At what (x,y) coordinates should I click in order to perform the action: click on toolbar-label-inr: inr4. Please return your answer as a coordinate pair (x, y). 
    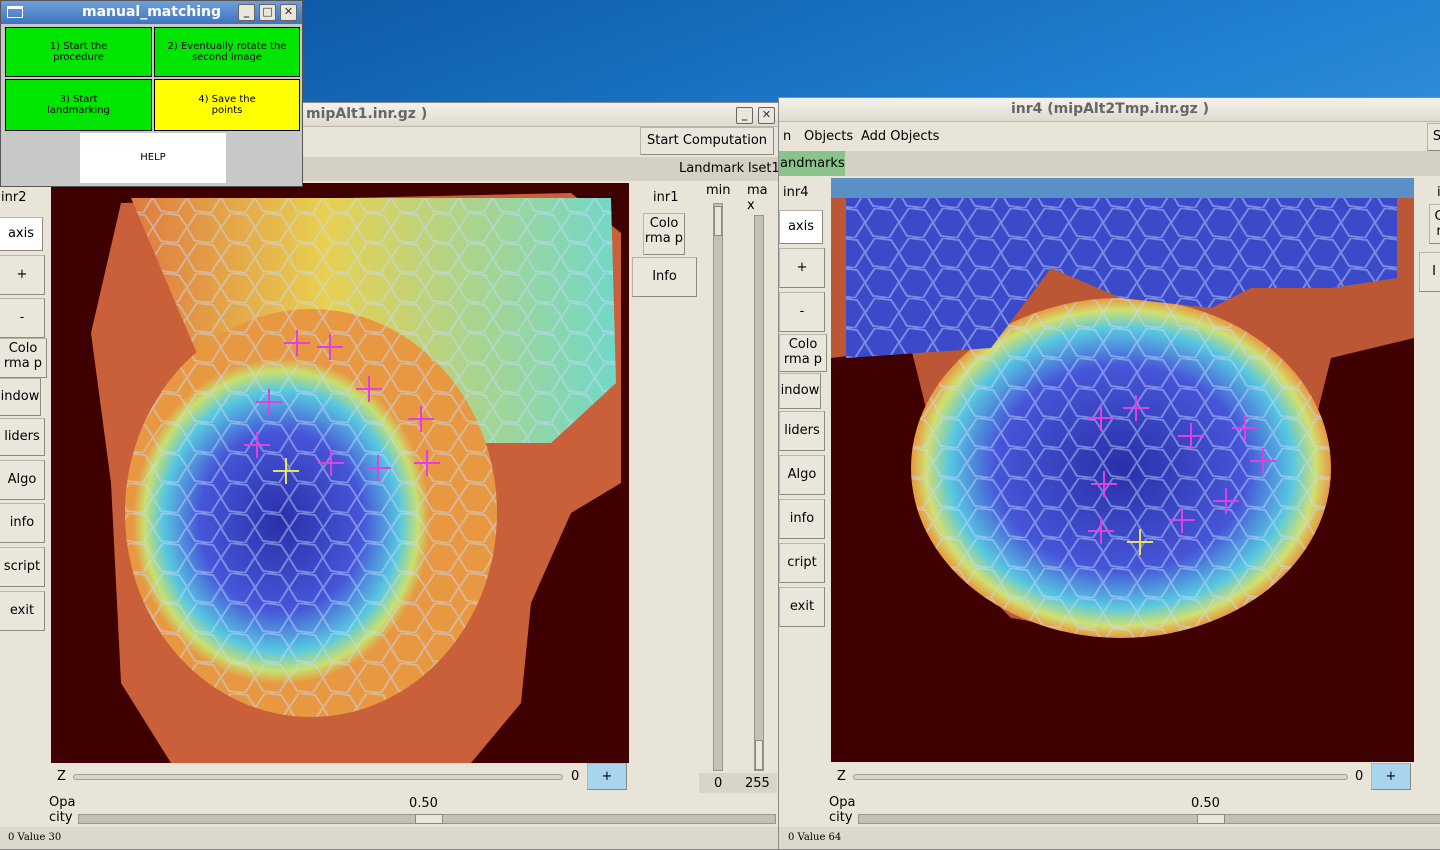
    Looking at the image, I should click on (796, 192).